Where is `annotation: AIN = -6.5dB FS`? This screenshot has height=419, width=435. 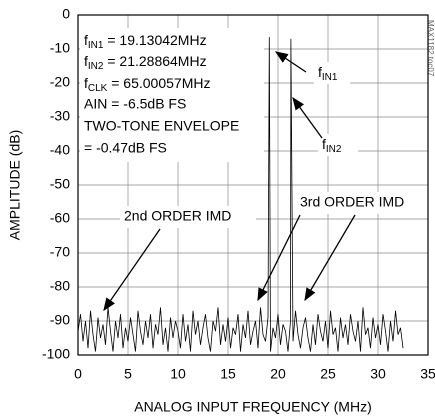
annotation: AIN = -6.5dB FS is located at coordinates (135, 104).